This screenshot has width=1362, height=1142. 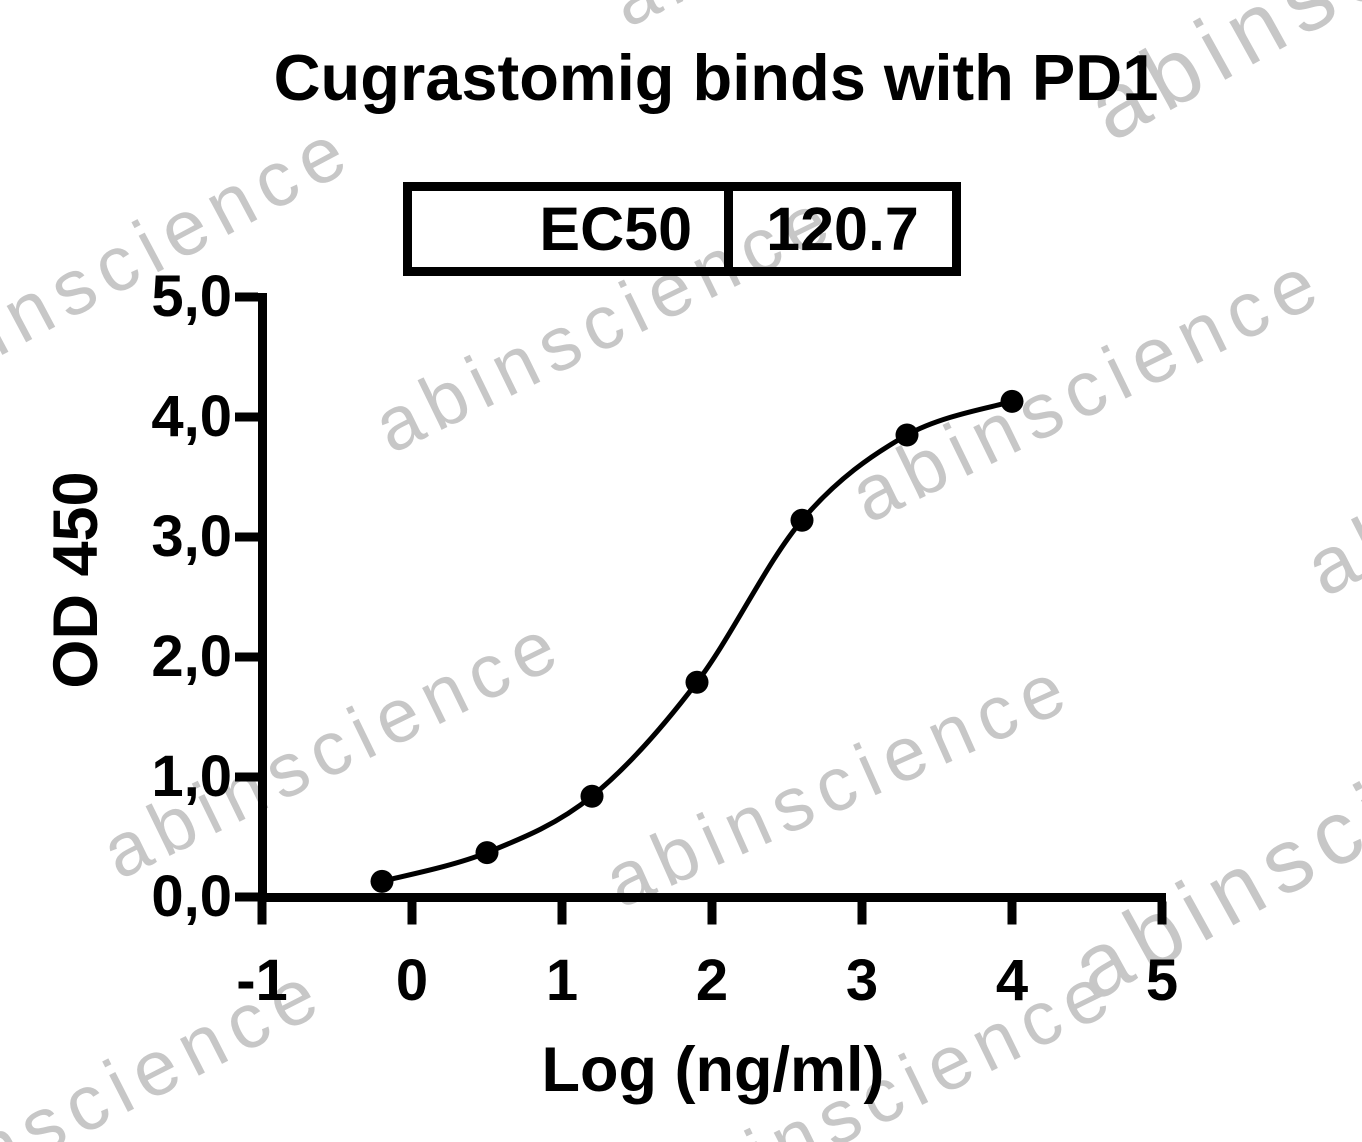 What do you see at coordinates (191, 416) in the screenshot?
I see `y-tick-label: 4,0` at bounding box center [191, 416].